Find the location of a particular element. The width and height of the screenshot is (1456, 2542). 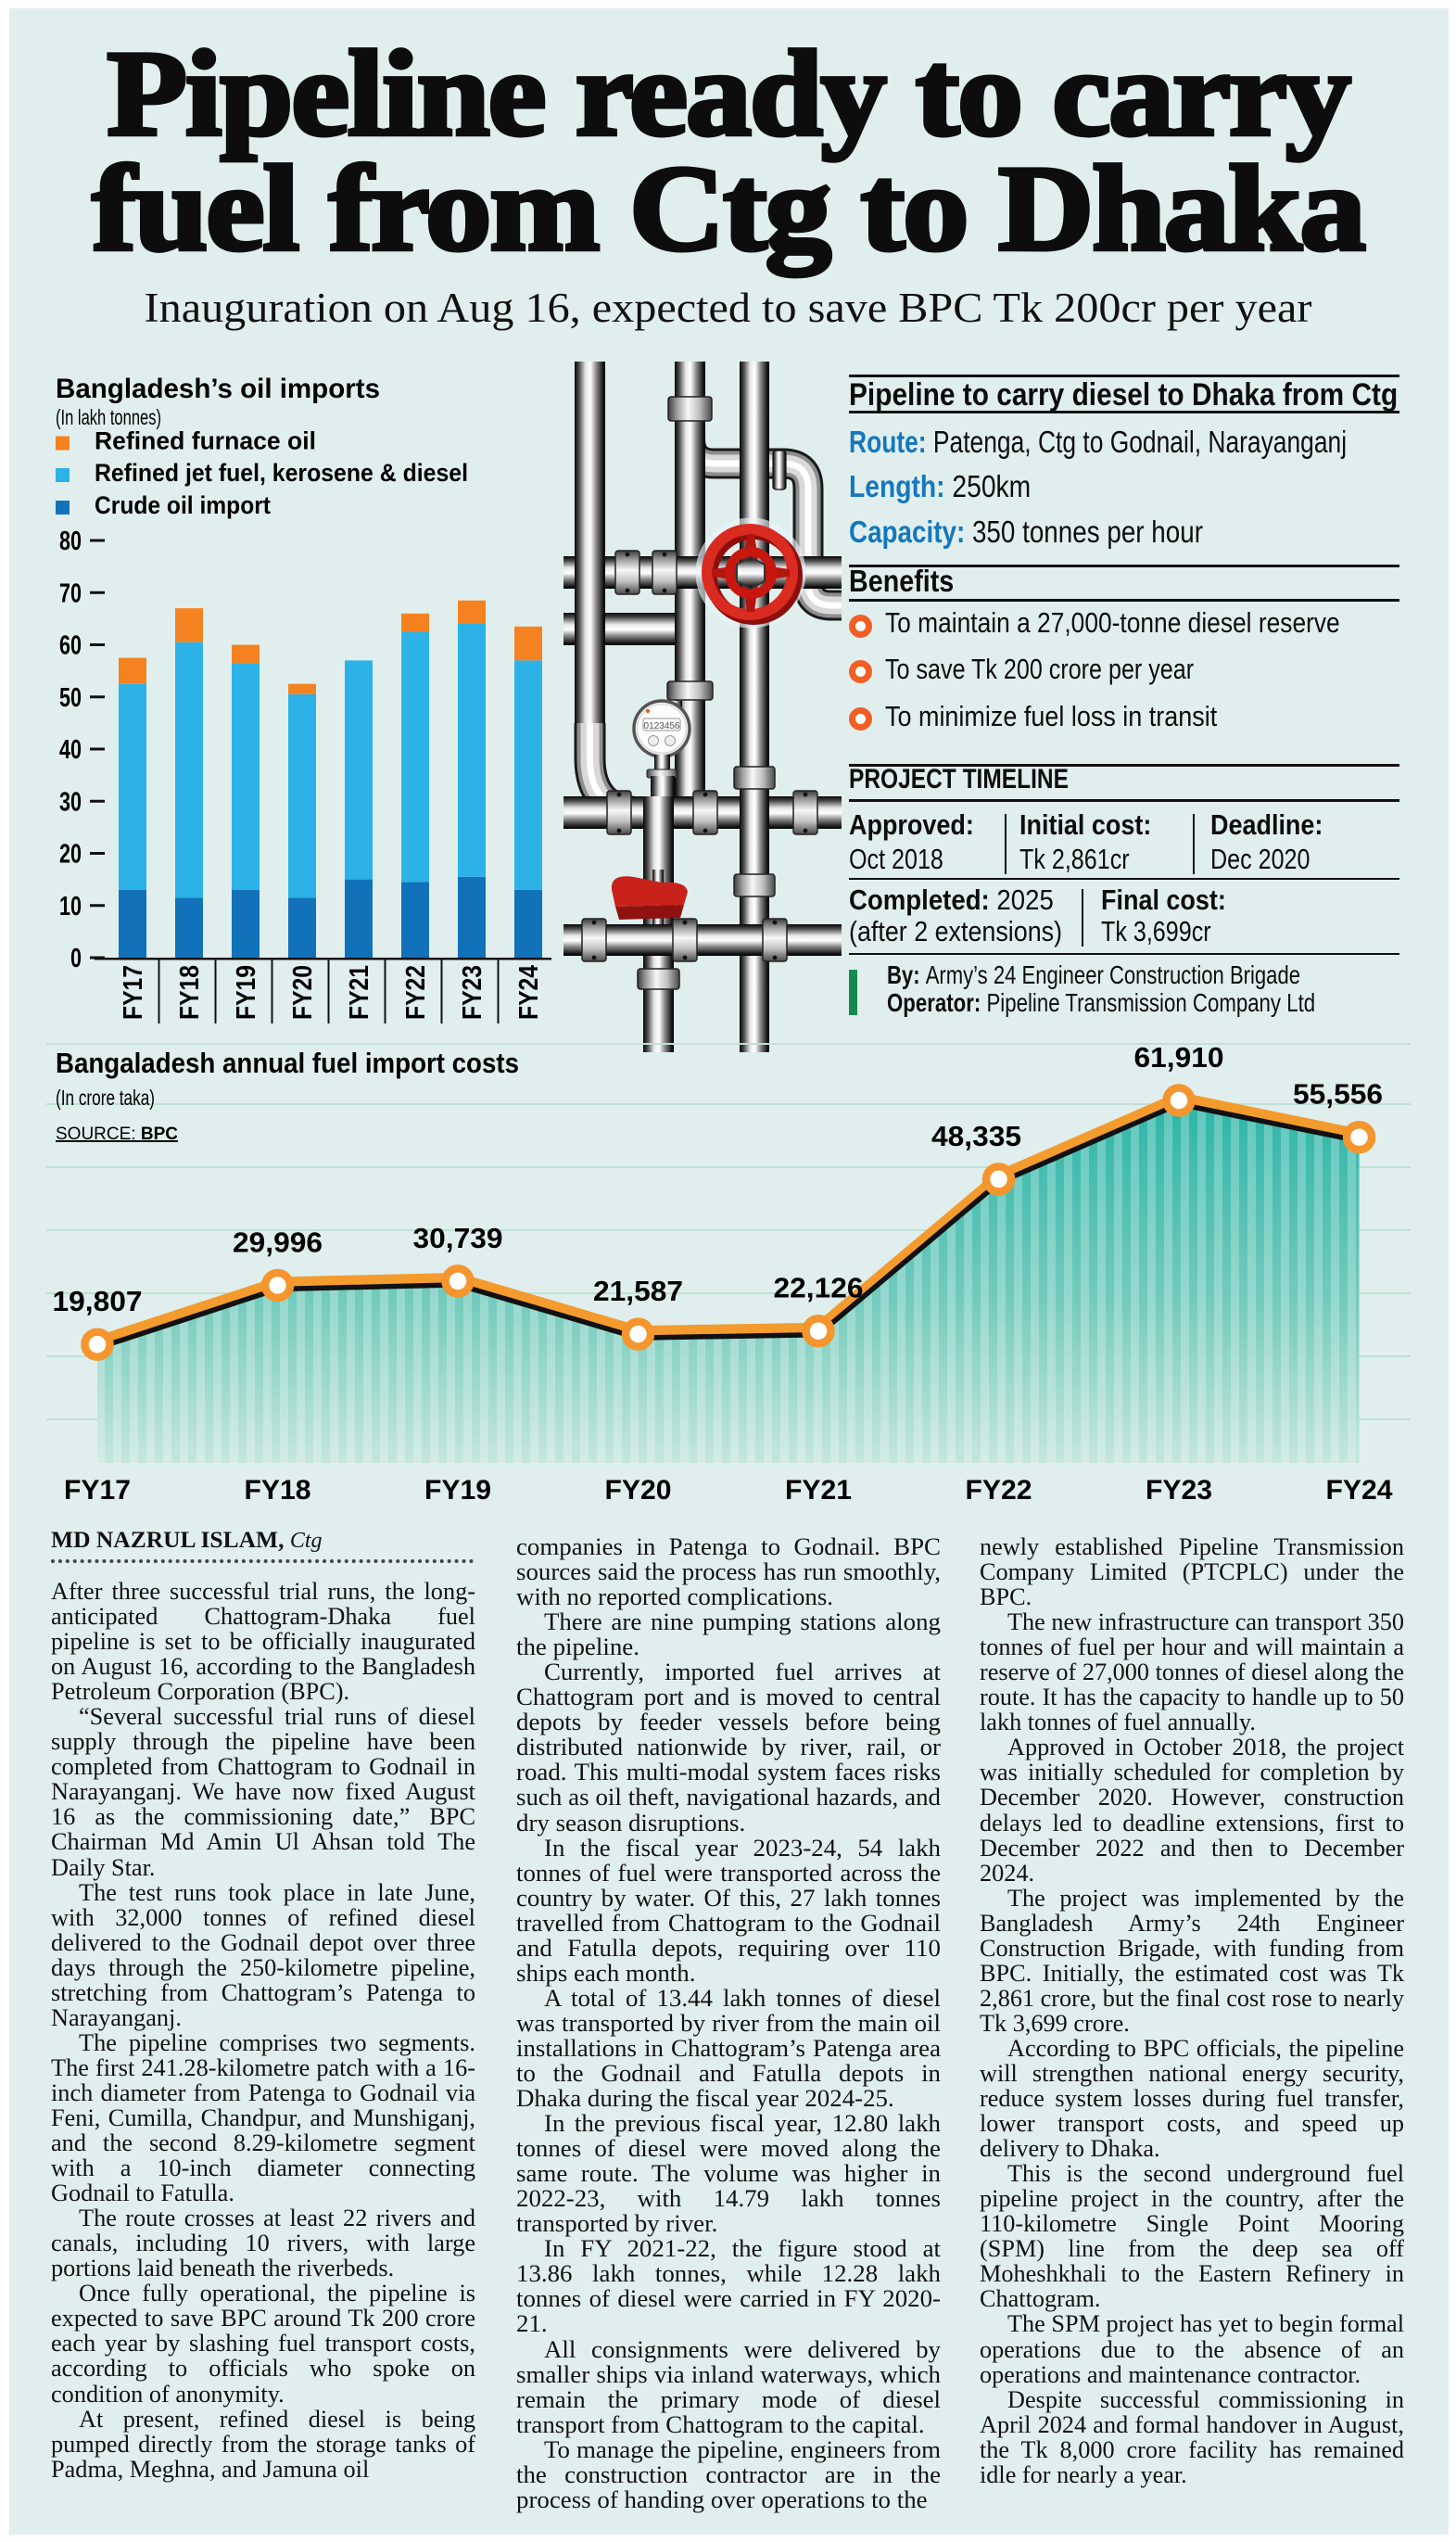

svg-text: 40 is located at coordinates (70, 750).